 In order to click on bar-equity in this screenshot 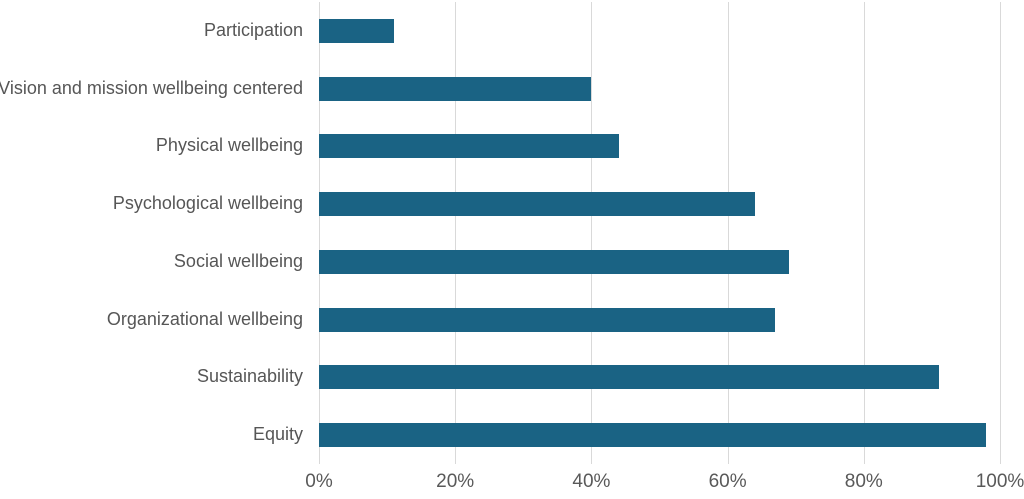, I will do `click(653, 435)`.